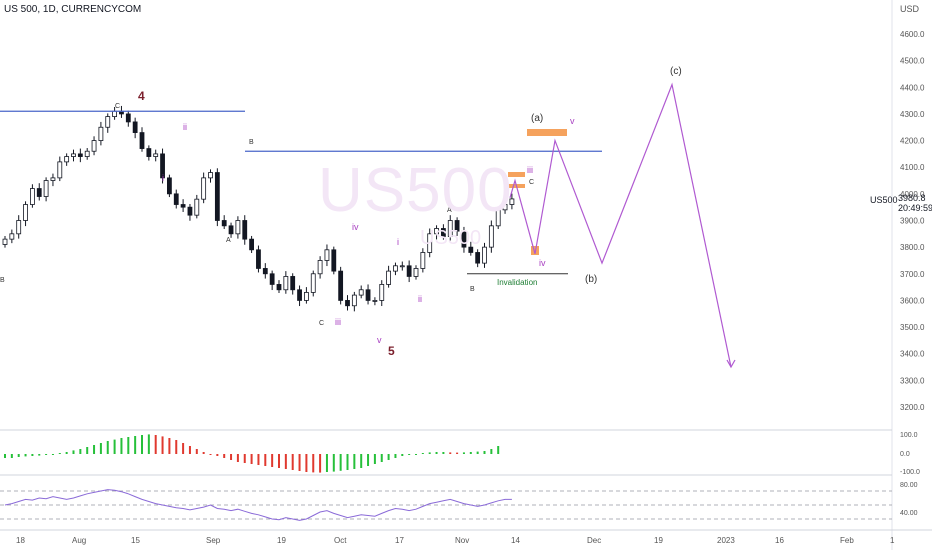 The width and height of the screenshot is (932, 550). Describe the element at coordinates (912, 87) in the screenshot. I see `price-tick-label: 4400.0` at that location.